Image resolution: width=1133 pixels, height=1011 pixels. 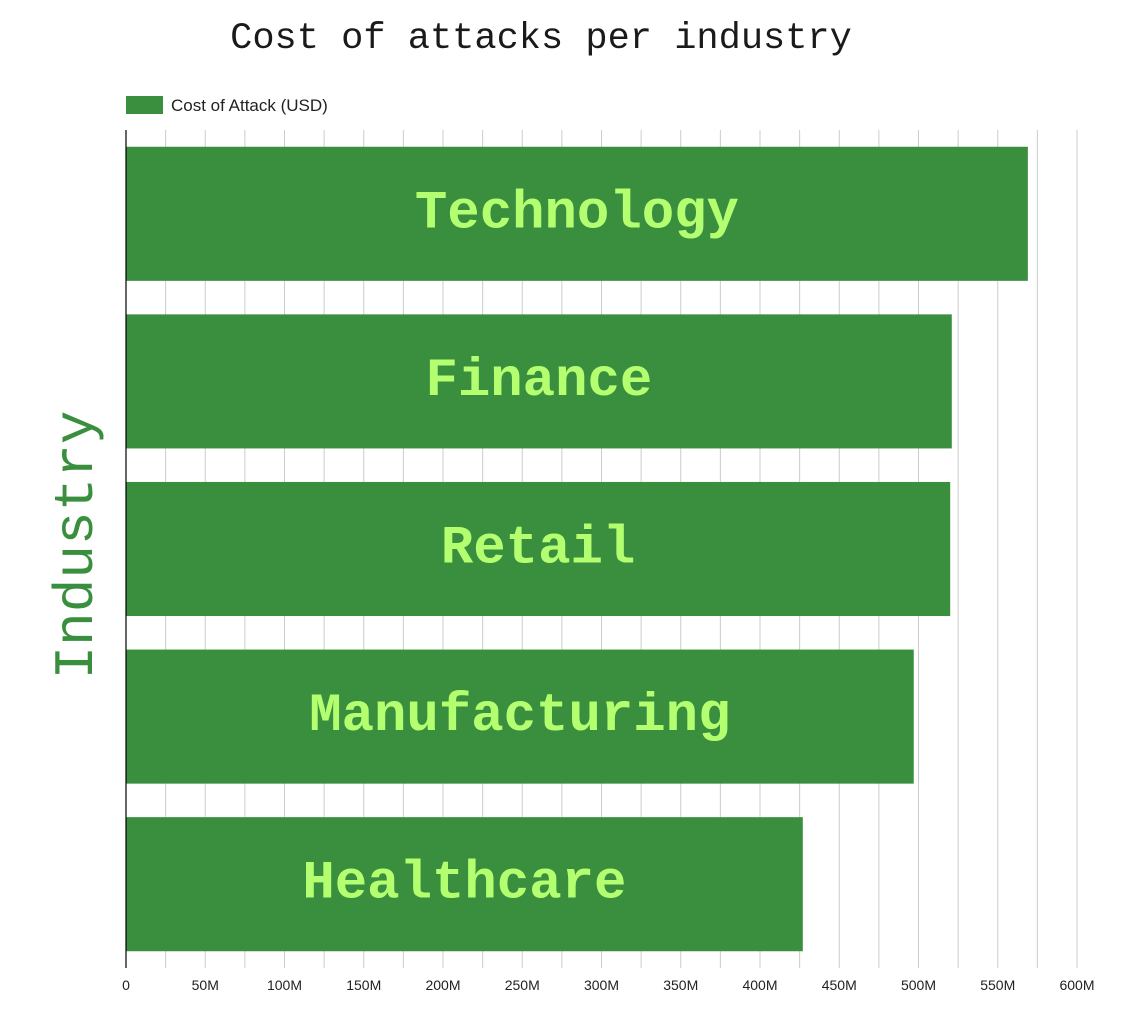 I want to click on bar-technology, so click(x=577, y=213).